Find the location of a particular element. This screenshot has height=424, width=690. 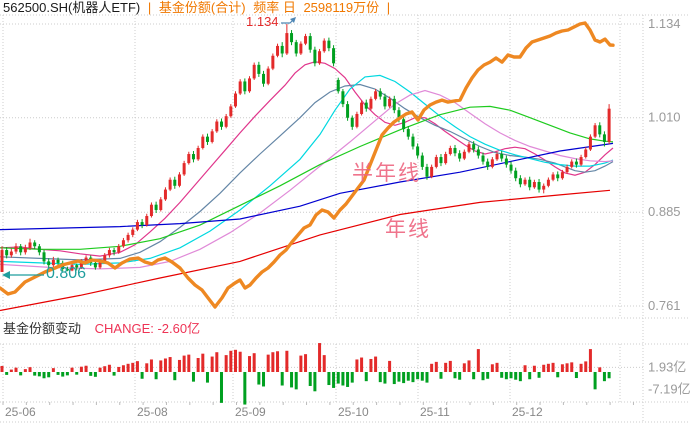

y-axis-label: 0.885 is located at coordinates (664, 211).